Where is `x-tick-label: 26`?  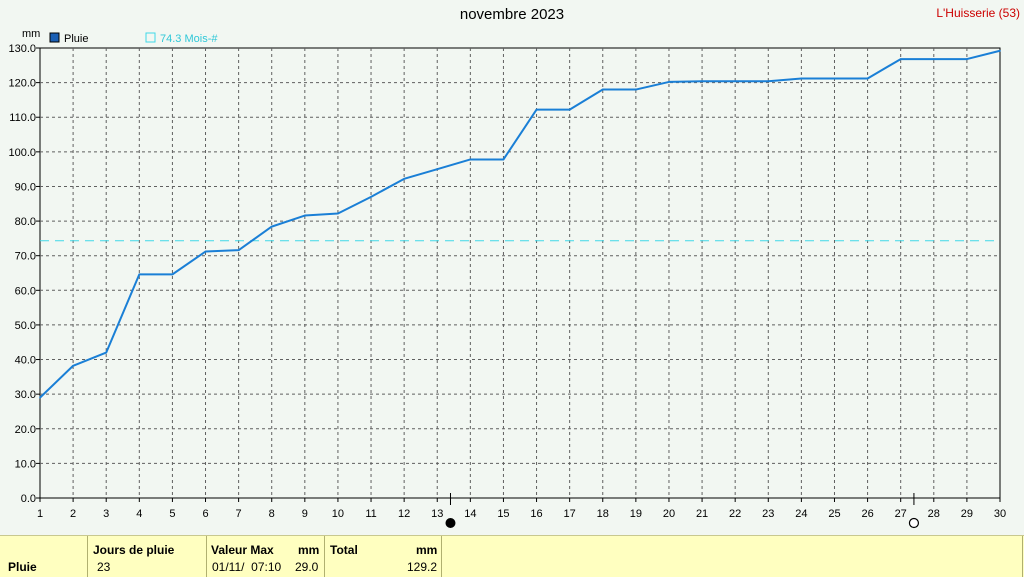 x-tick-label: 26 is located at coordinates (867, 514).